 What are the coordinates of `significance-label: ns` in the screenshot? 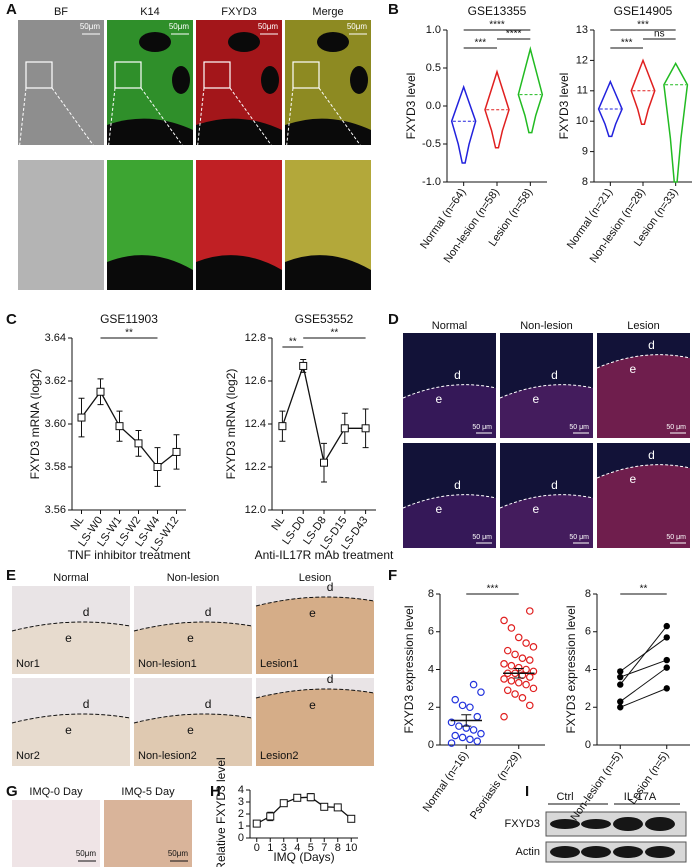 It's located at (659, 34).